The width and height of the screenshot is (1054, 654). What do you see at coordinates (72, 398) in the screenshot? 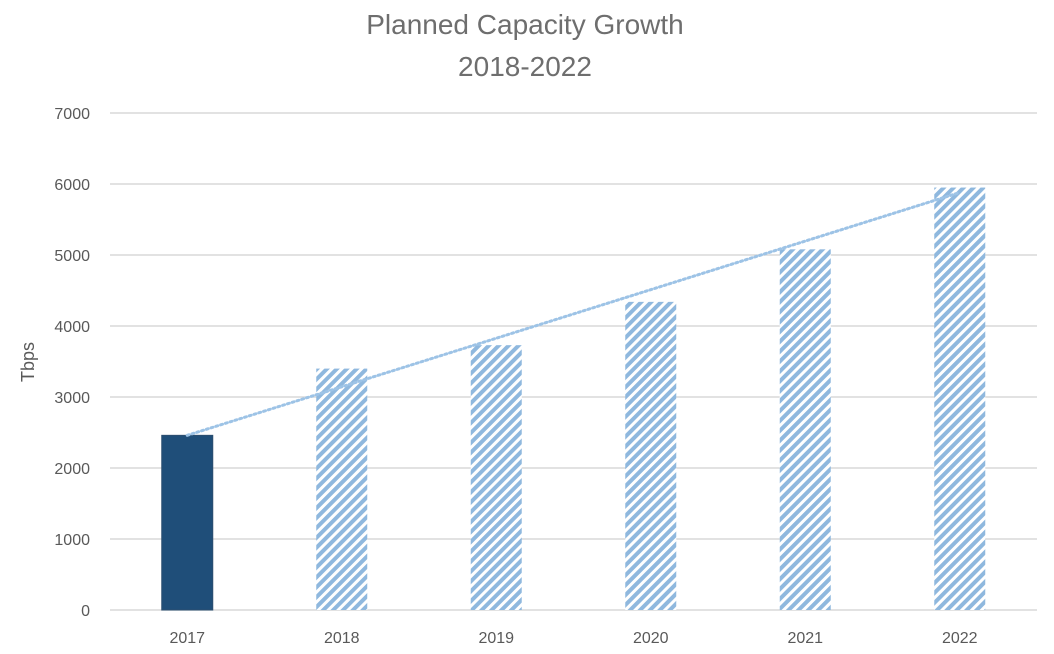
I see `y-tick-label: 3000` at bounding box center [72, 398].